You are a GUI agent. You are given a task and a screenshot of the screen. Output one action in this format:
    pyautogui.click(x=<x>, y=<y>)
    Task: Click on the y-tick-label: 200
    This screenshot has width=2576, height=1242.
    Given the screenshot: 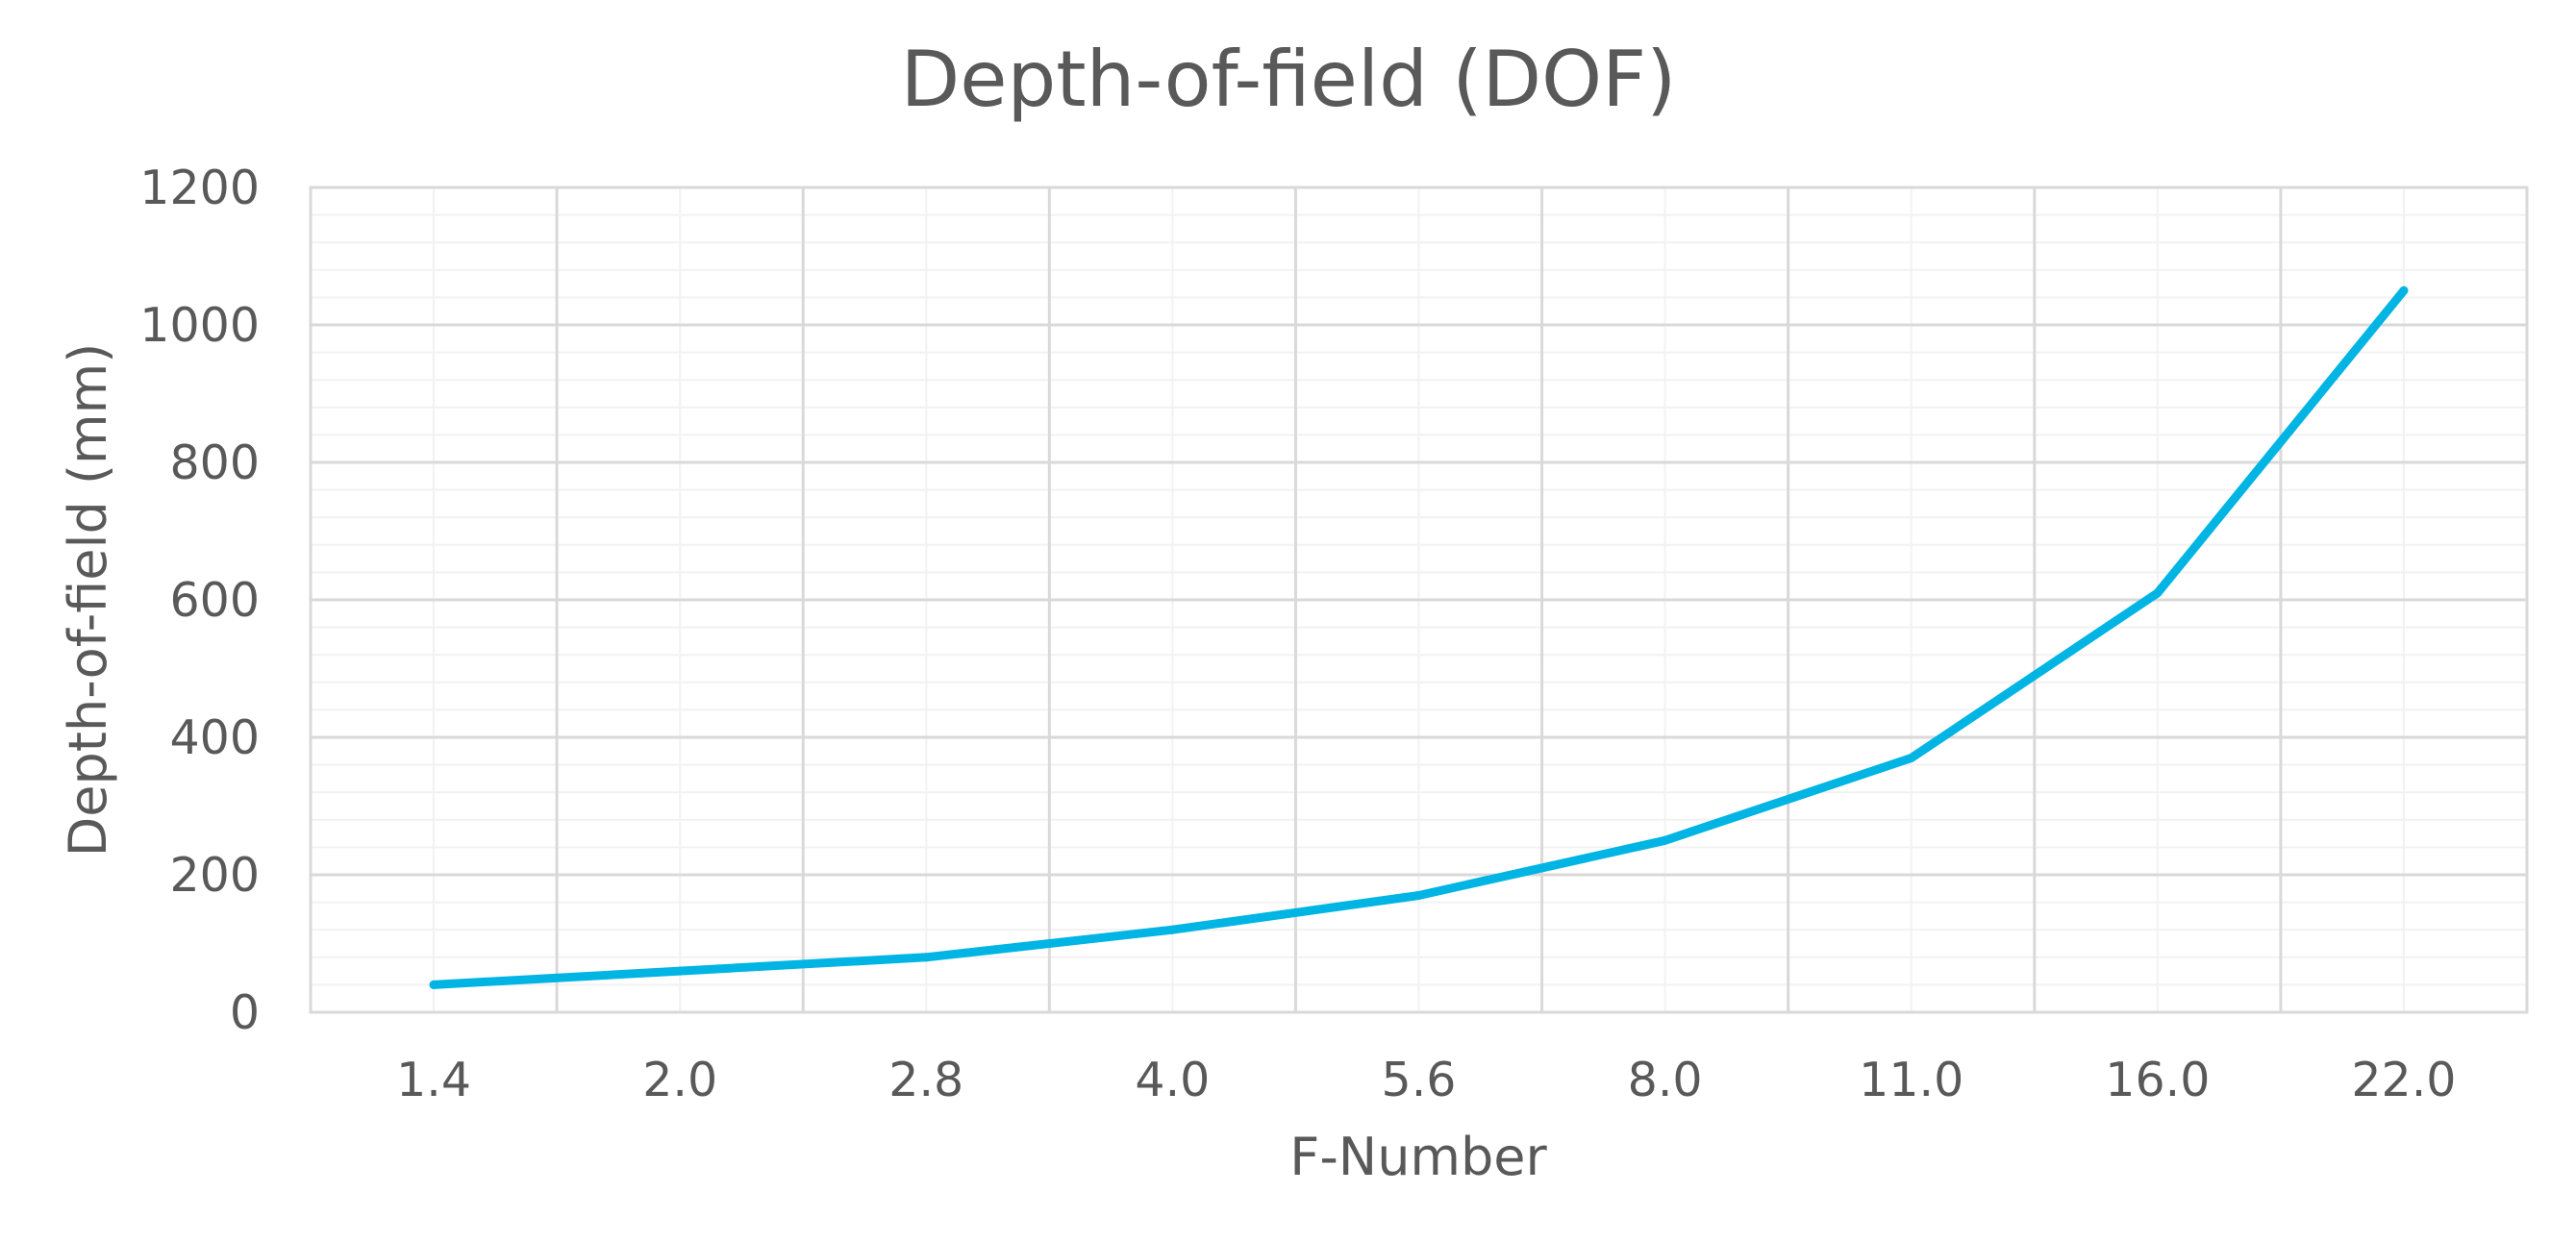 What is the action you would take?
    pyautogui.click(x=214, y=875)
    